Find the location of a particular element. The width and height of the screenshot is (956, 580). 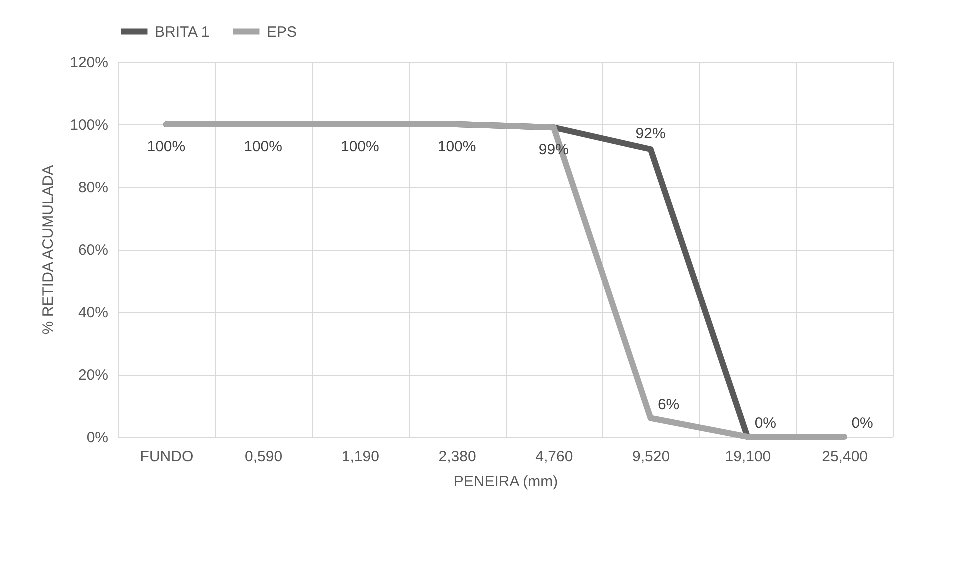

x-tick-label: 25,400 is located at coordinates (845, 457).